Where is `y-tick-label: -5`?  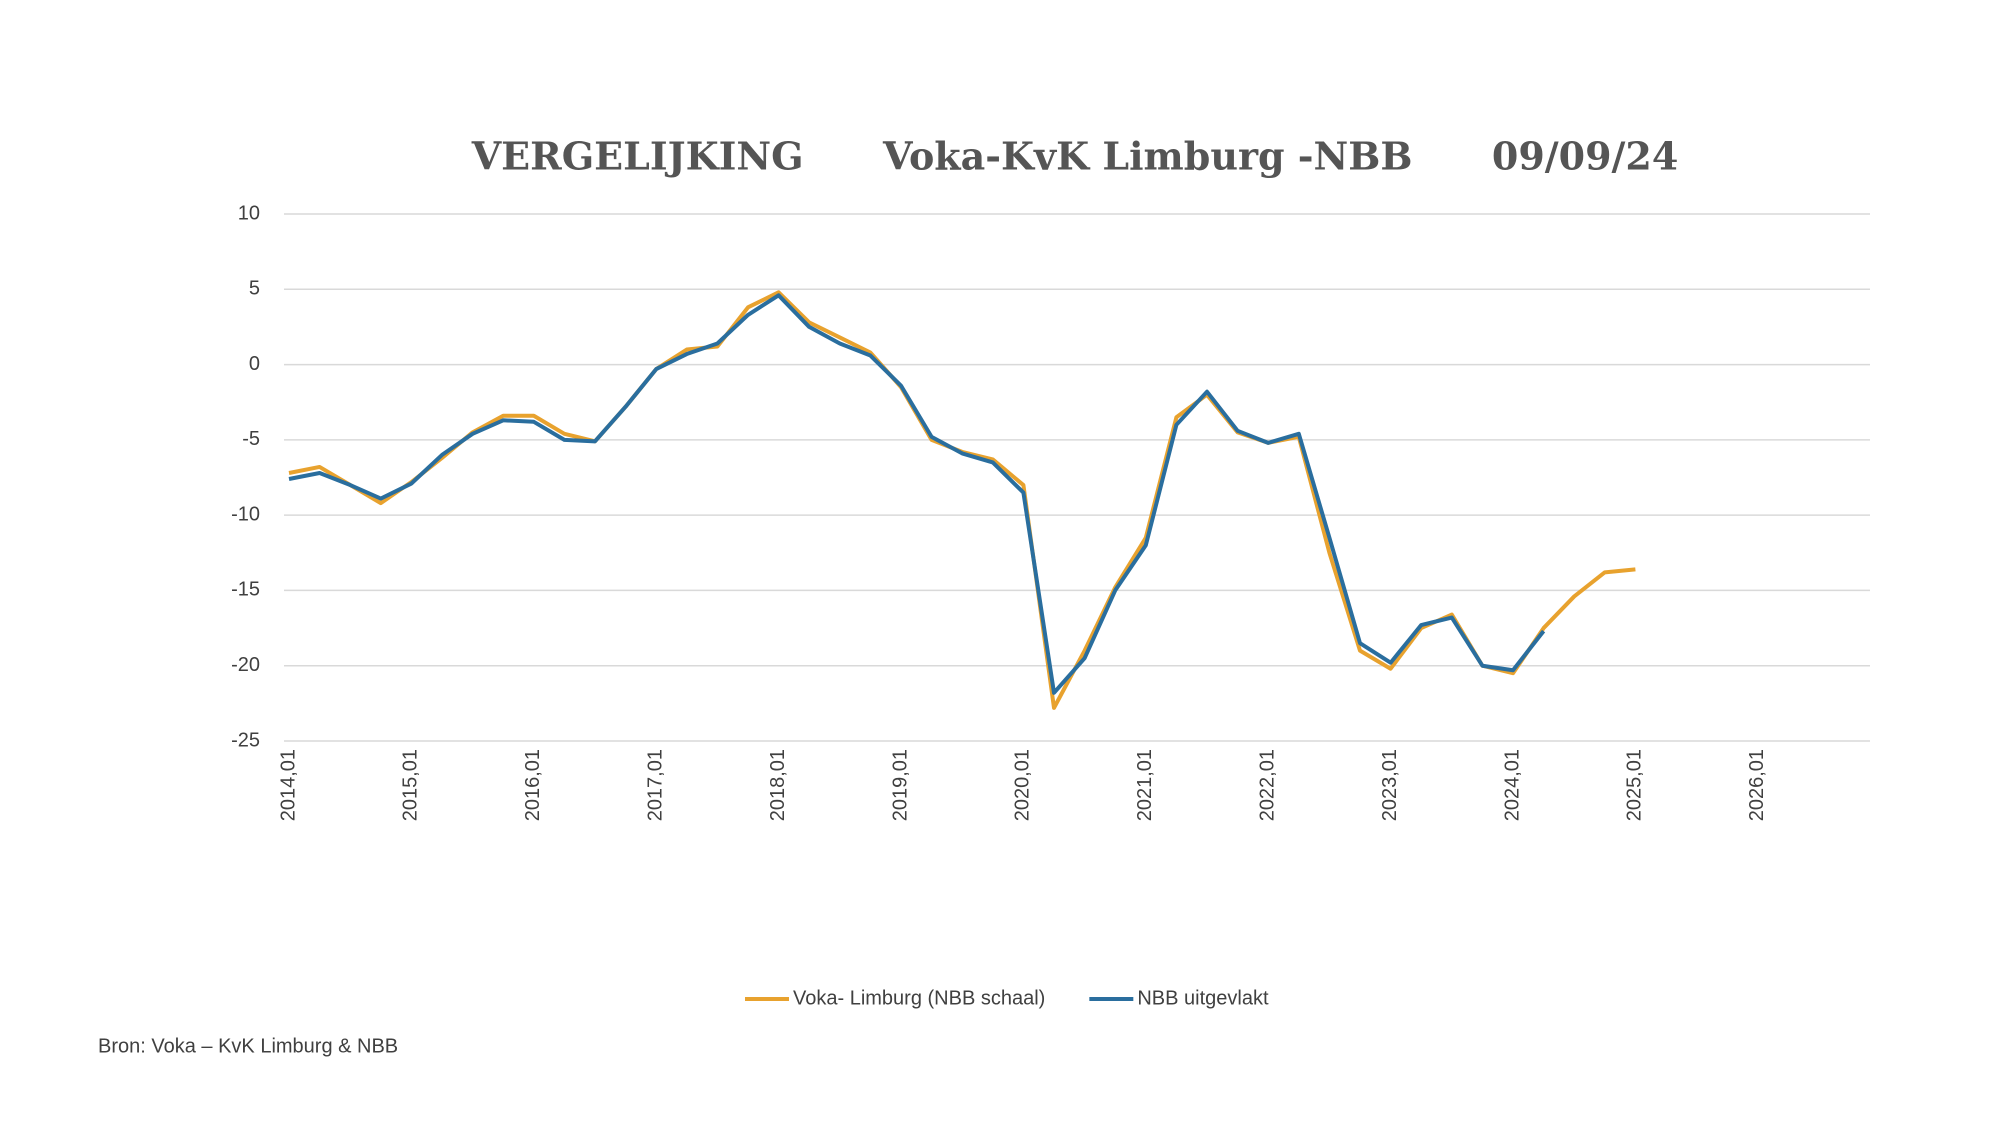 y-tick-label: -5 is located at coordinates (251, 439).